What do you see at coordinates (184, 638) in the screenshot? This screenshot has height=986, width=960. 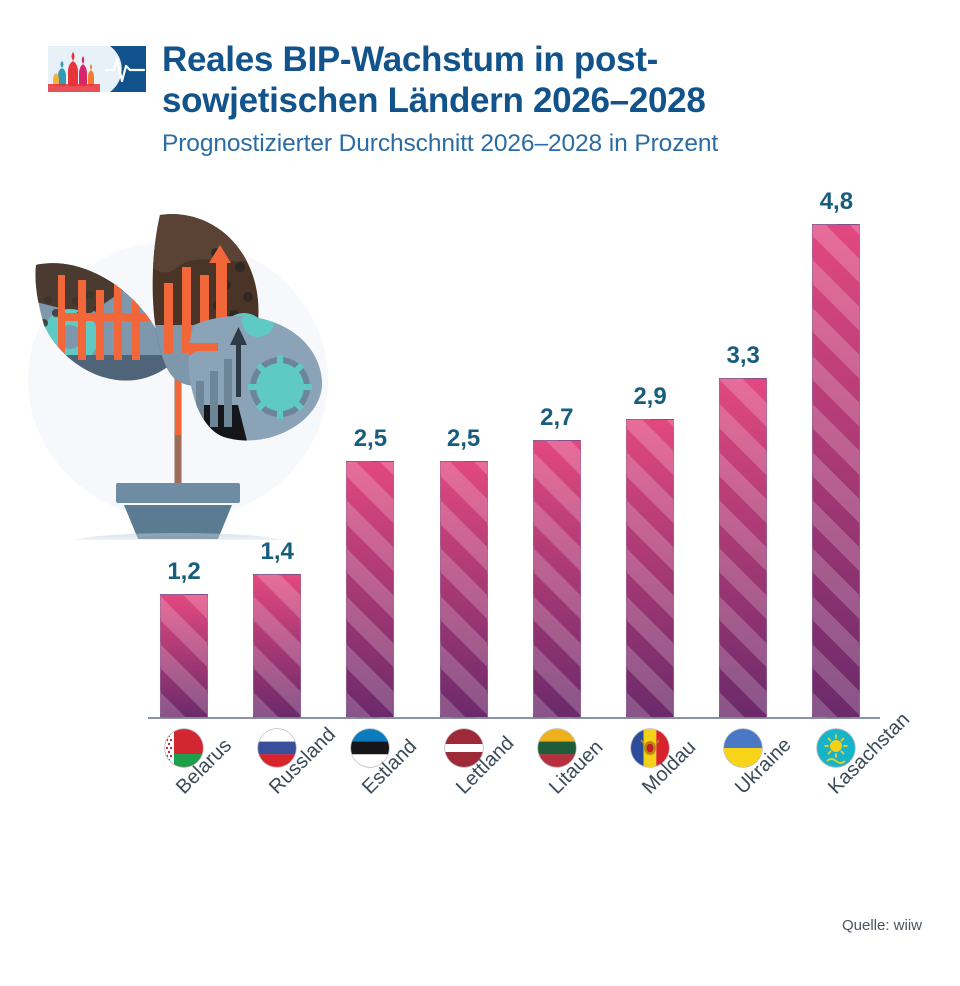 I see `bar-belarus: 1,2` at bounding box center [184, 638].